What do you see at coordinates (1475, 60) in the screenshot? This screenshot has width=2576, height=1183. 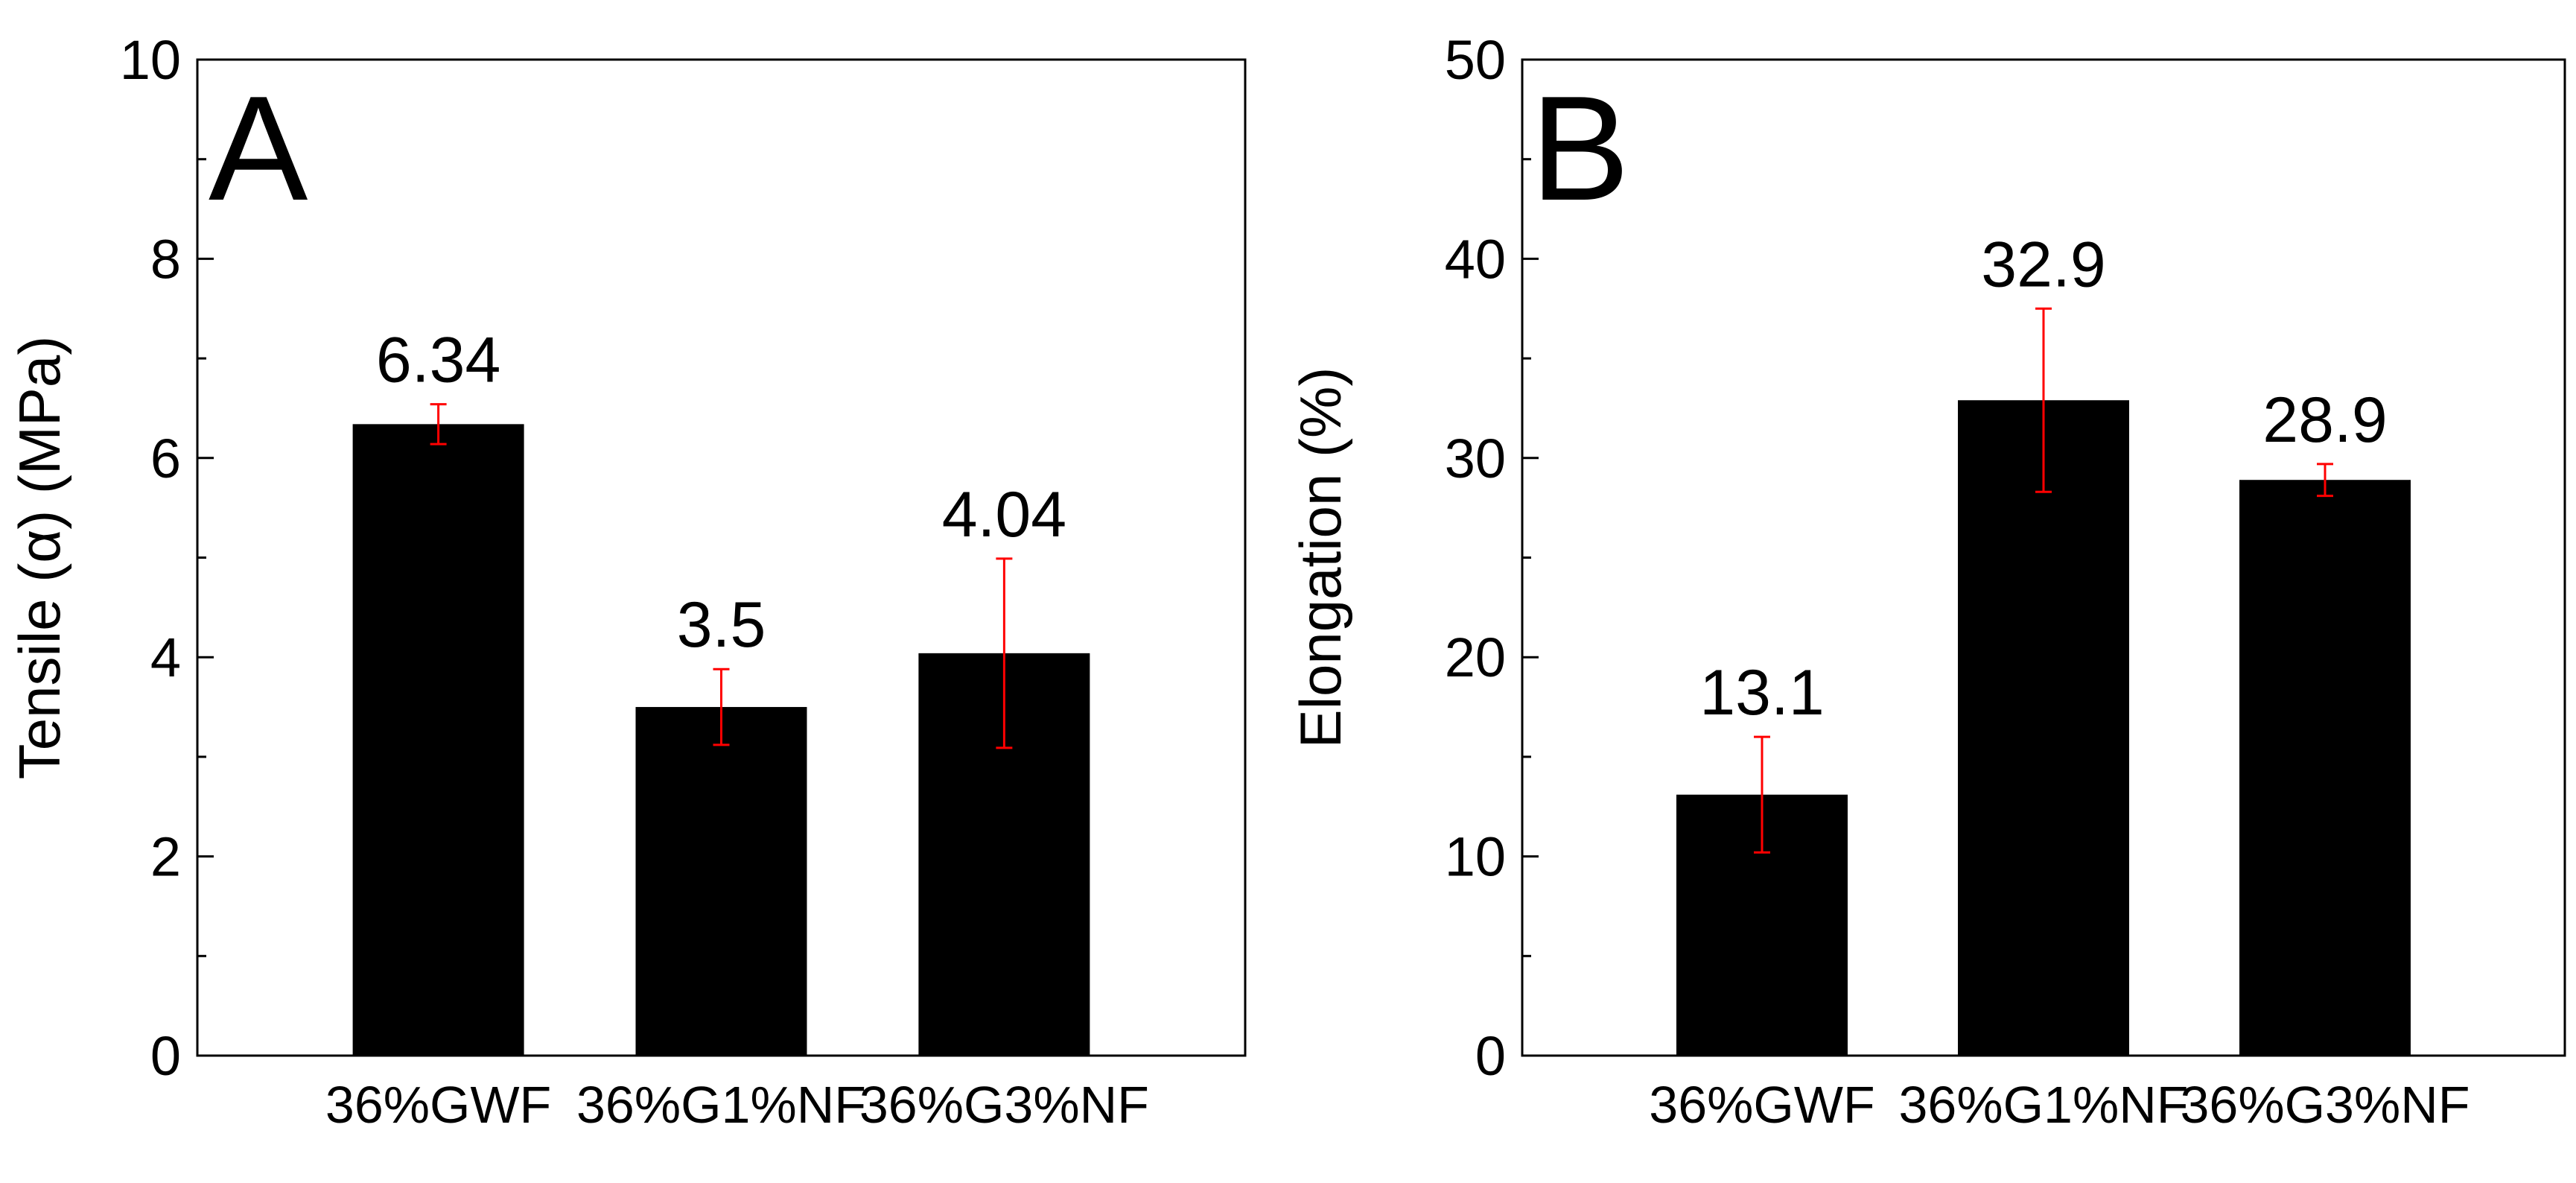 I see `y-tick-label: 50` at bounding box center [1475, 60].